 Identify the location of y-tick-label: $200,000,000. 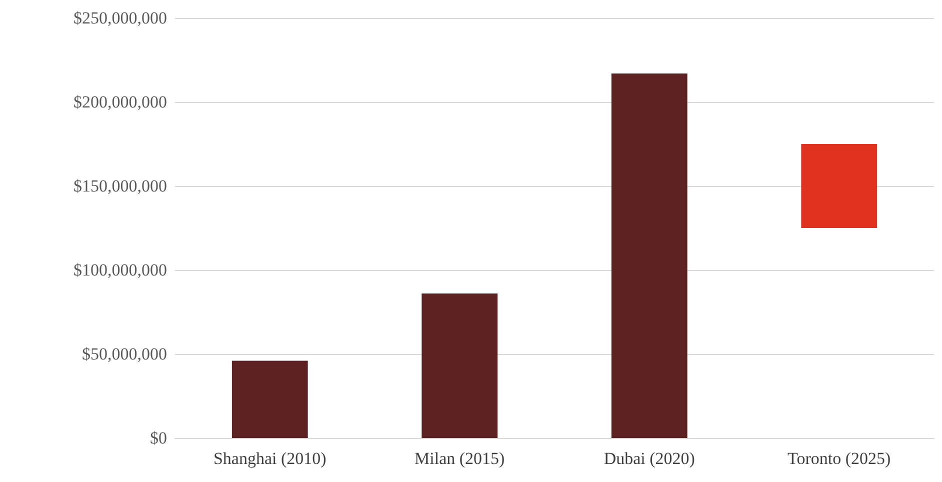
(120, 102).